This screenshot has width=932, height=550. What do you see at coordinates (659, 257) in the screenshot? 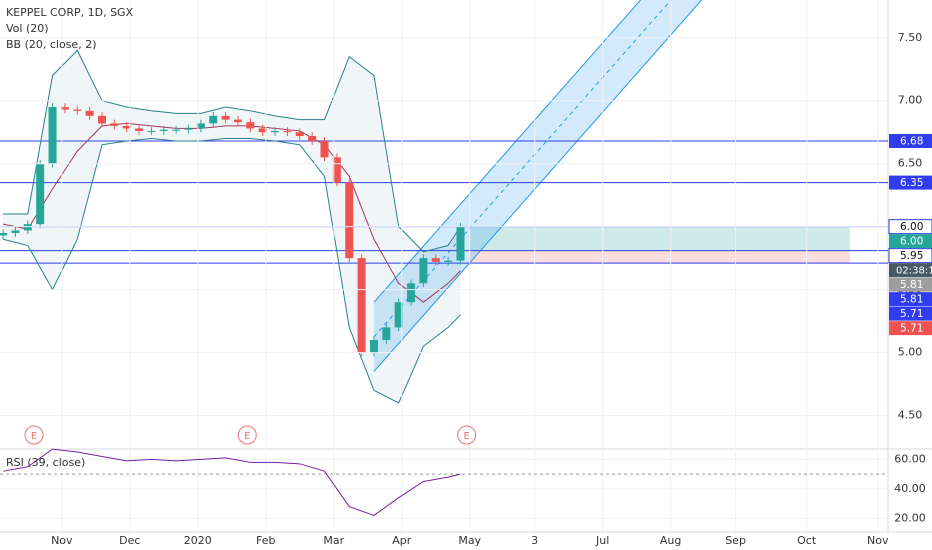
I see `stop-zone` at bounding box center [659, 257].